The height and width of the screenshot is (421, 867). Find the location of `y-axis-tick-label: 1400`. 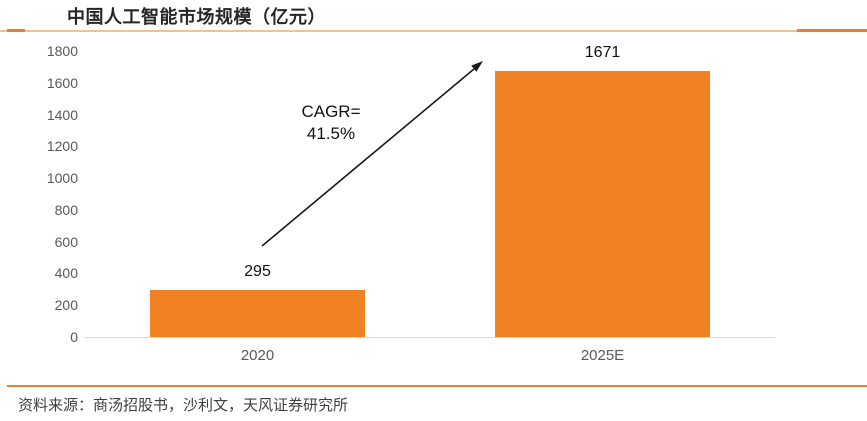

y-axis-tick-label: 1400 is located at coordinates (62, 114).